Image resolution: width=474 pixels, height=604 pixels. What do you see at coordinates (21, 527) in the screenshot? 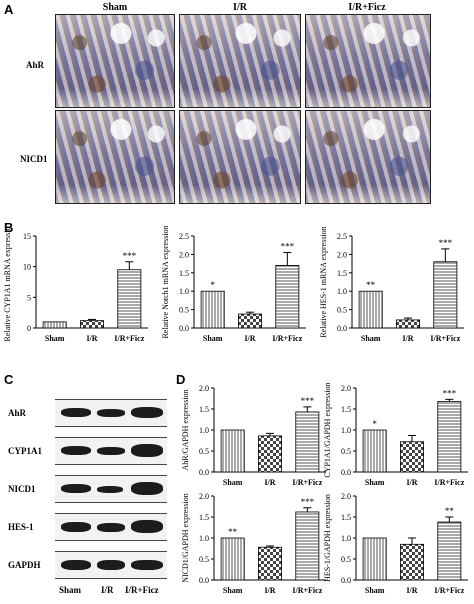
I see `blot-label-hes1: HES-1` at bounding box center [21, 527].